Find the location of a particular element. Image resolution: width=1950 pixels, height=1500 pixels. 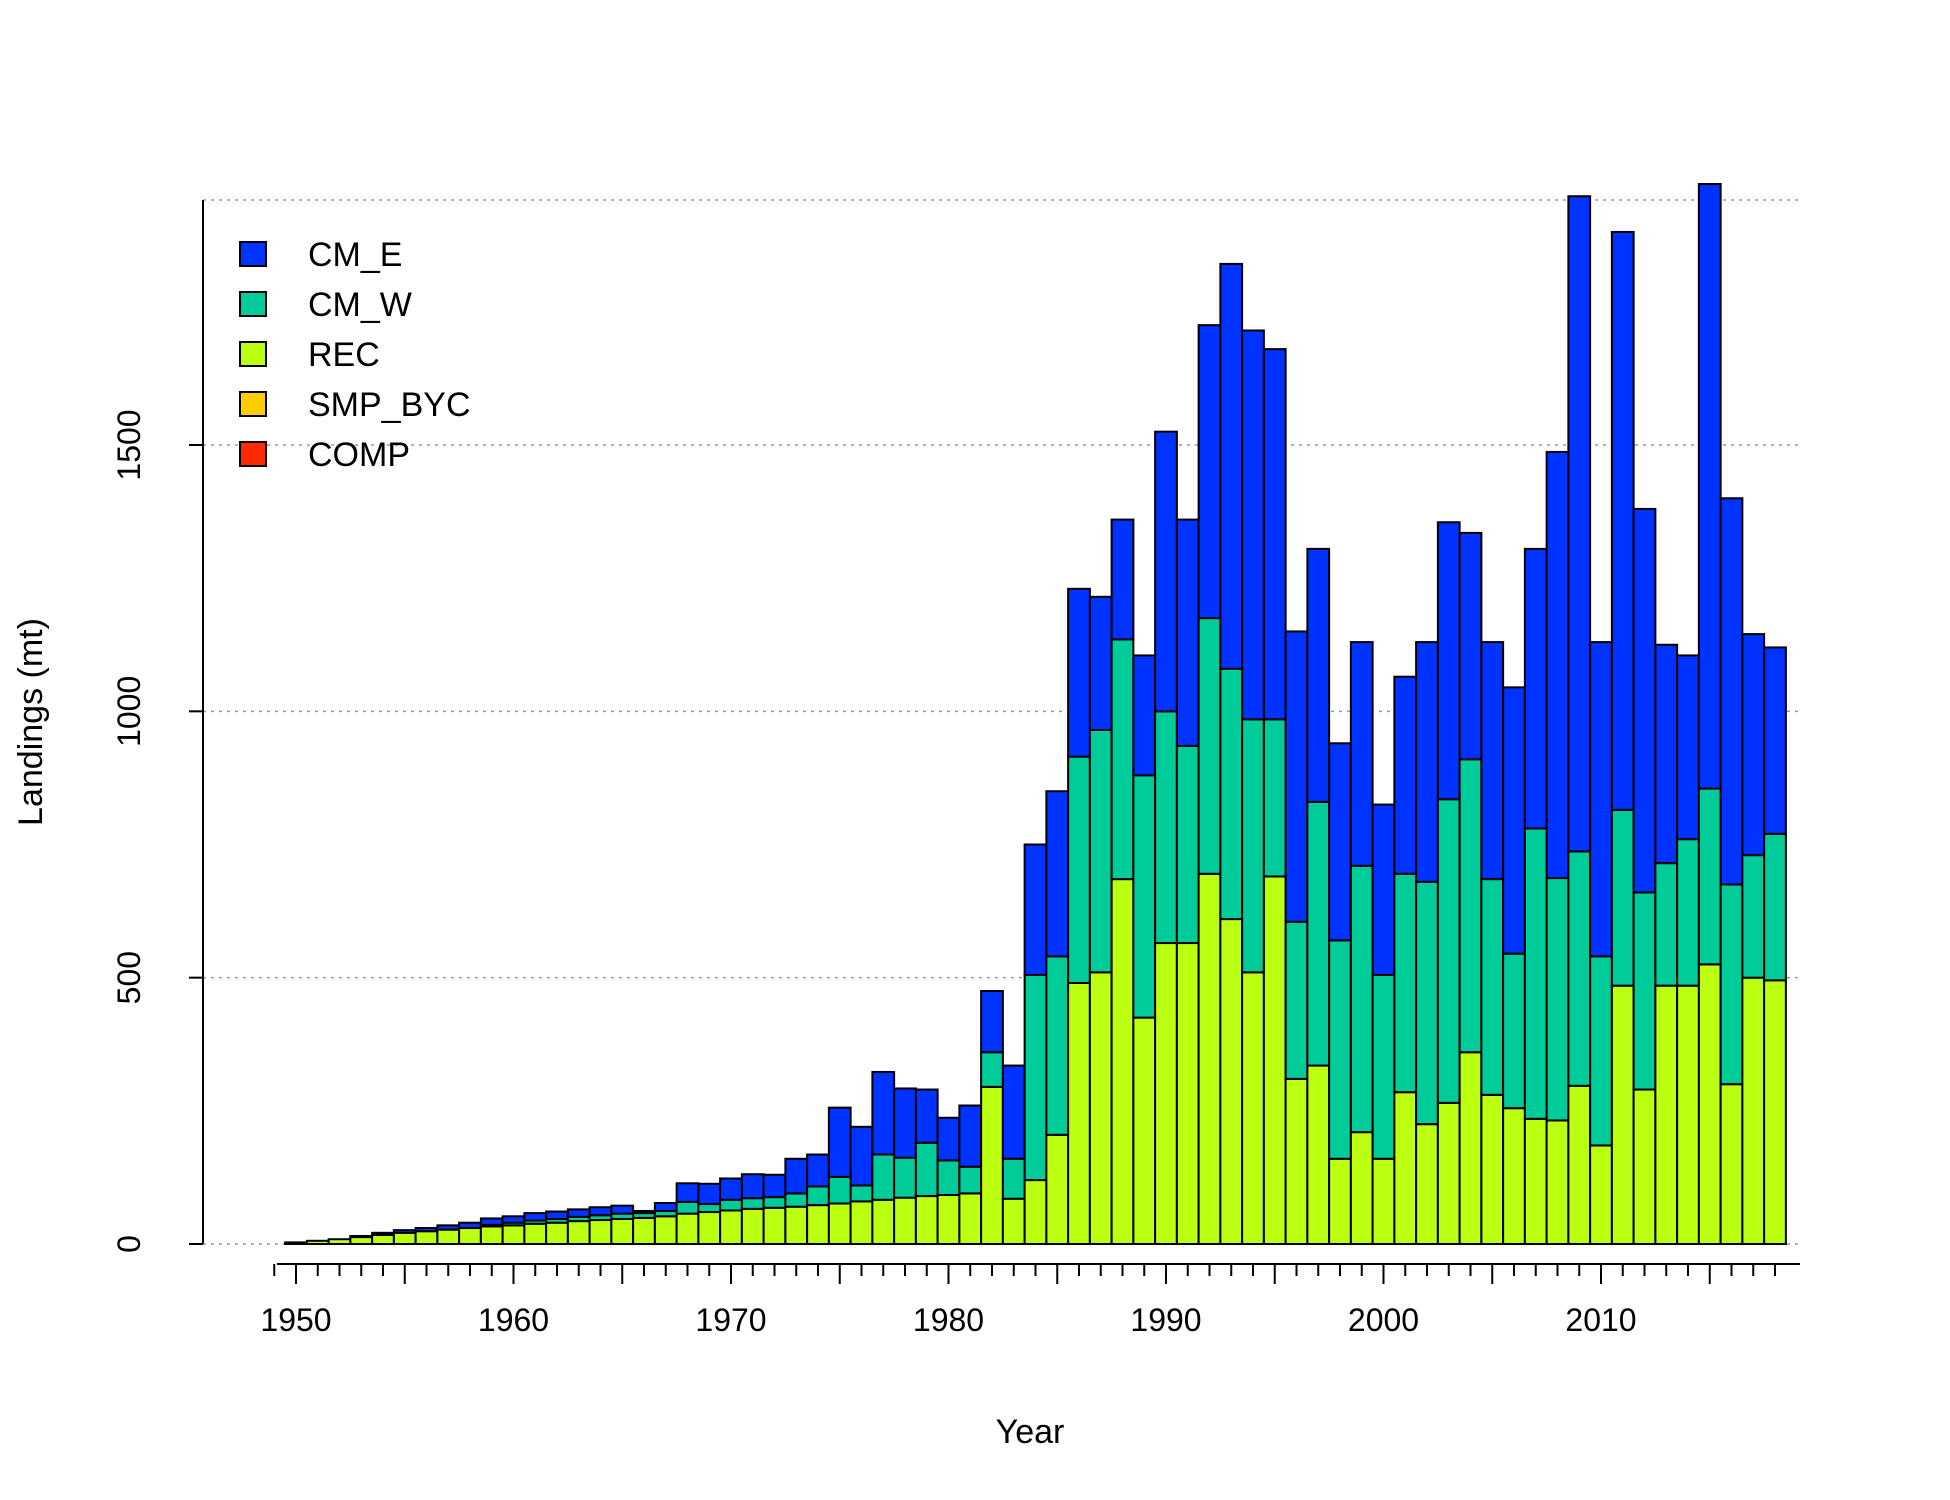

y-axis-title: Landings (mt) is located at coordinates (31, 722).